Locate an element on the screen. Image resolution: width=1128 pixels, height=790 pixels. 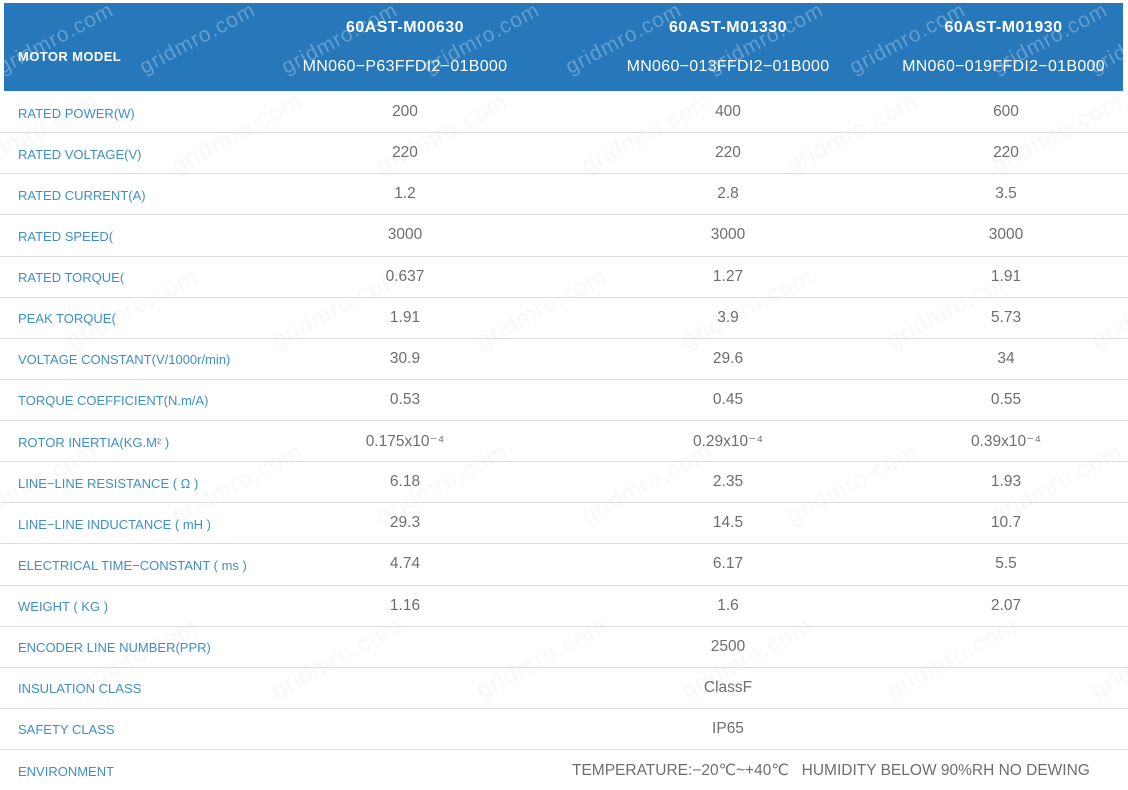
cell-value: 6.17 is located at coordinates (728, 564).